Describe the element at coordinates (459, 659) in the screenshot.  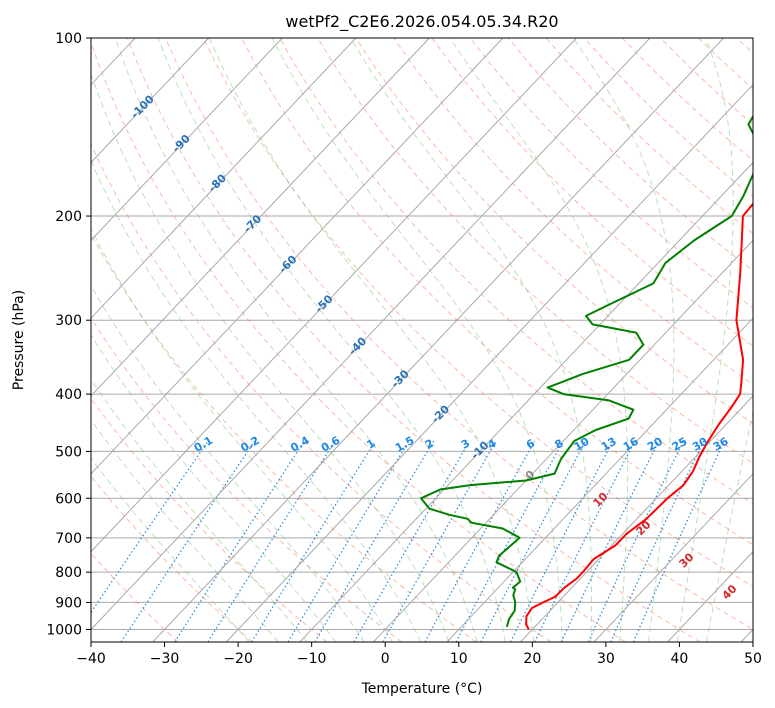
I see `x-tick-label: 10` at that location.